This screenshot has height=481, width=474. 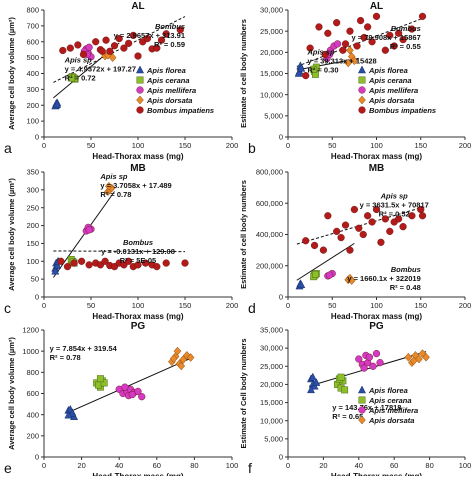 I want to click on x-axis-label: Head-Thorax mass (mg), so click(x=376, y=156).